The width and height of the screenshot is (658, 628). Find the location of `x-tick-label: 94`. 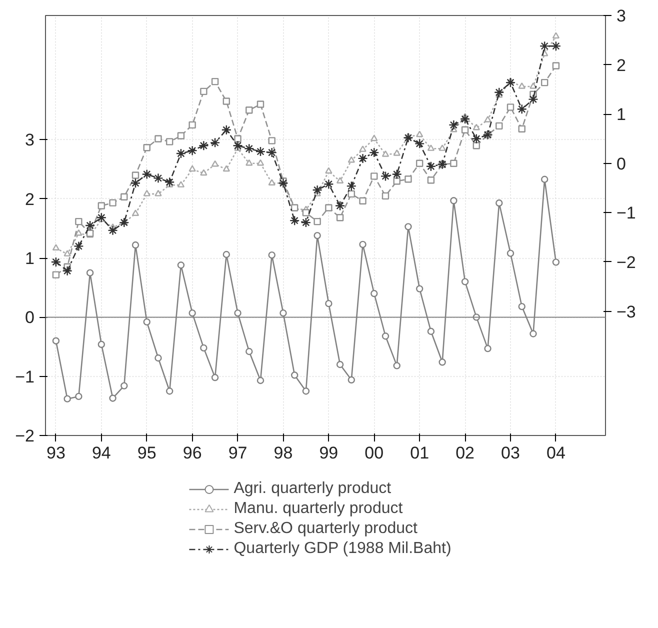

x-tick-label: 94 is located at coordinates (101, 453).